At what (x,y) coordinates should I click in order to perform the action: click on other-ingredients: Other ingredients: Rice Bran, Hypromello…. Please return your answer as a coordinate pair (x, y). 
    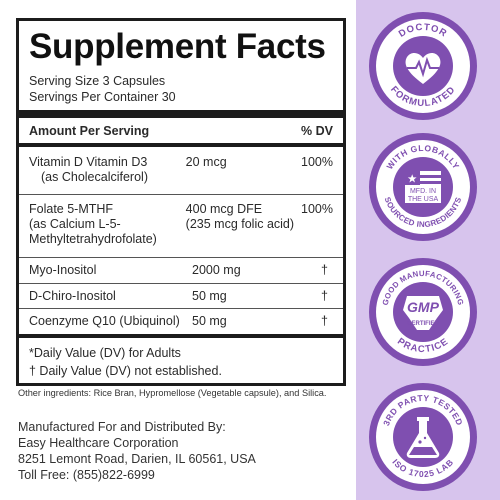
    Looking at the image, I should click on (172, 393).